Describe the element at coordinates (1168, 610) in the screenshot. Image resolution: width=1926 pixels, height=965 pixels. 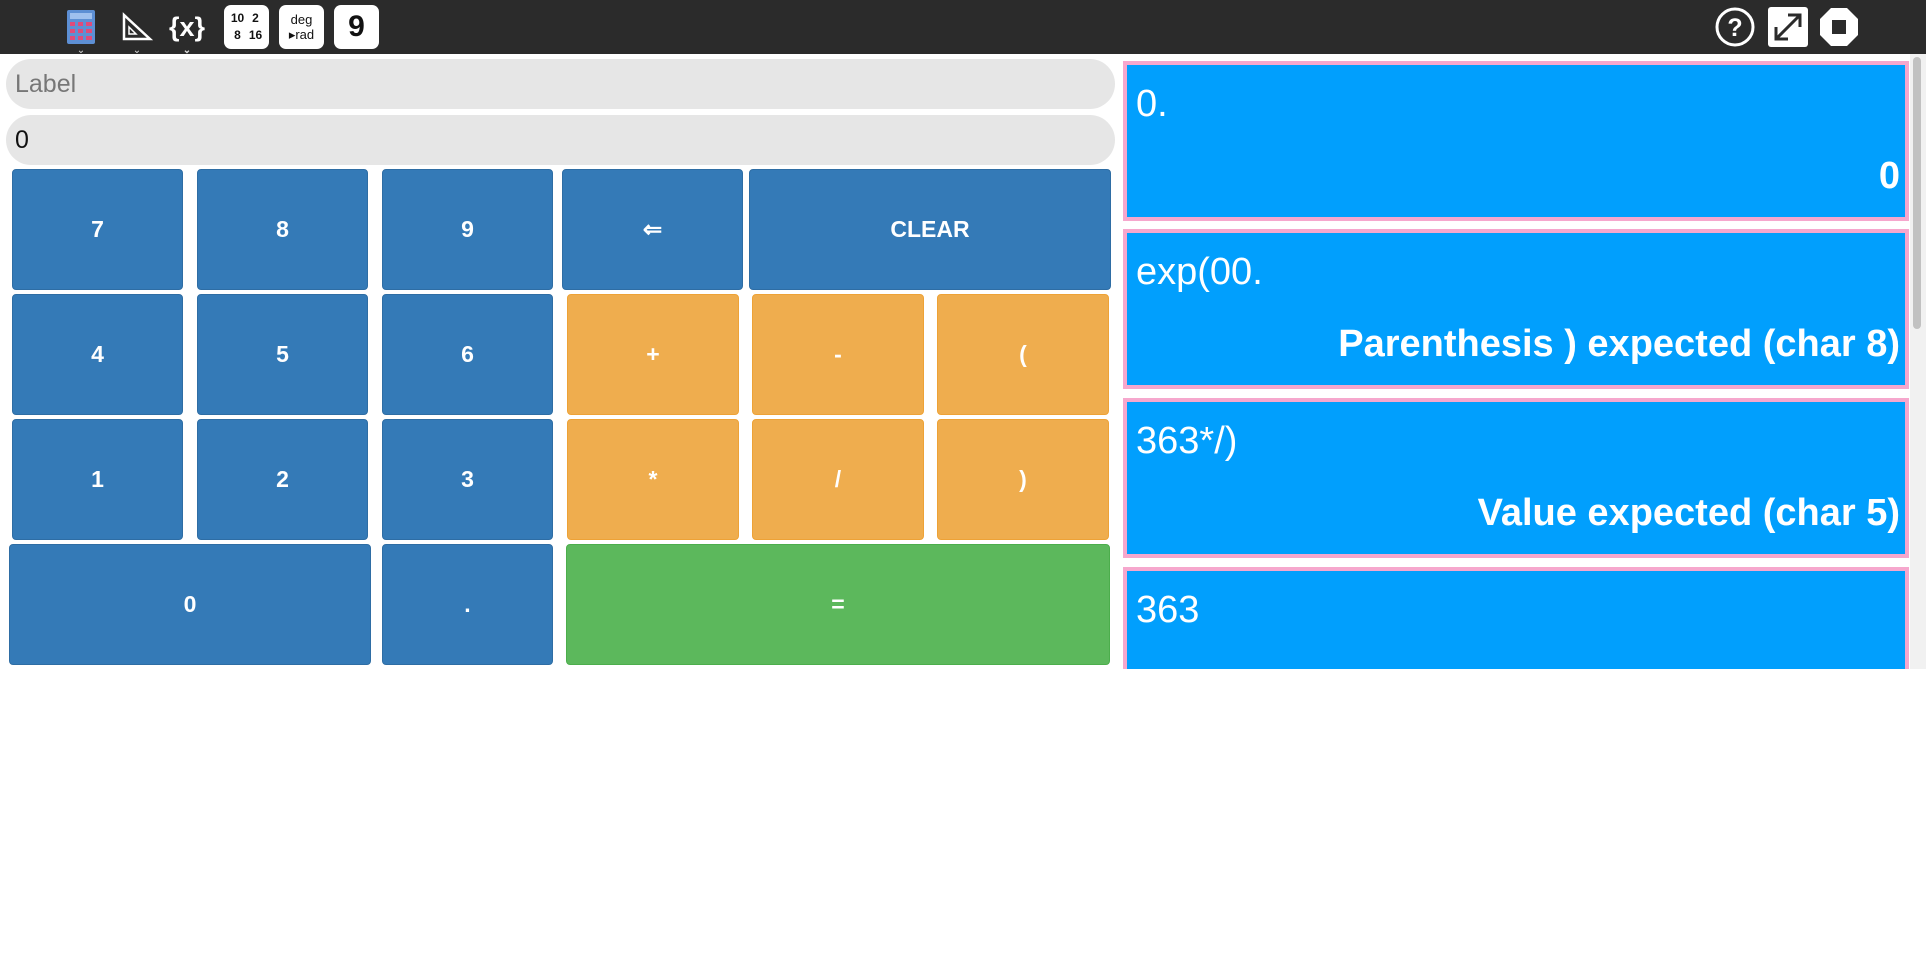
I see `history-expression: 363` at that location.